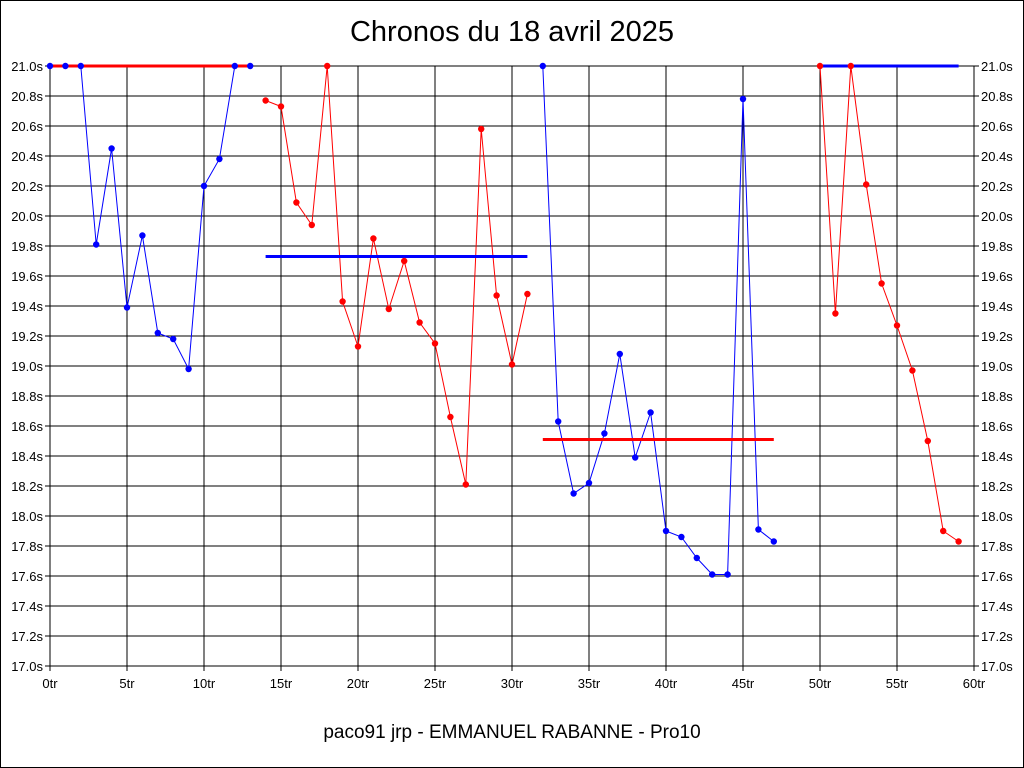 Image resolution: width=1024 pixels, height=768 pixels. Describe the element at coordinates (997, 306) in the screenshot. I see `y-tick-label-right: 19.4s` at that location.